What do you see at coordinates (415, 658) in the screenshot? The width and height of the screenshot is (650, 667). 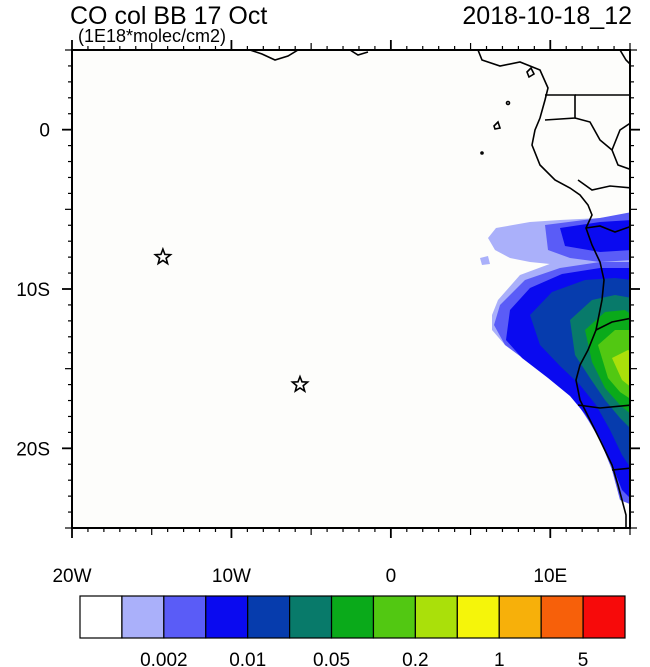 I see `colorbar-label: 0.2` at bounding box center [415, 658].